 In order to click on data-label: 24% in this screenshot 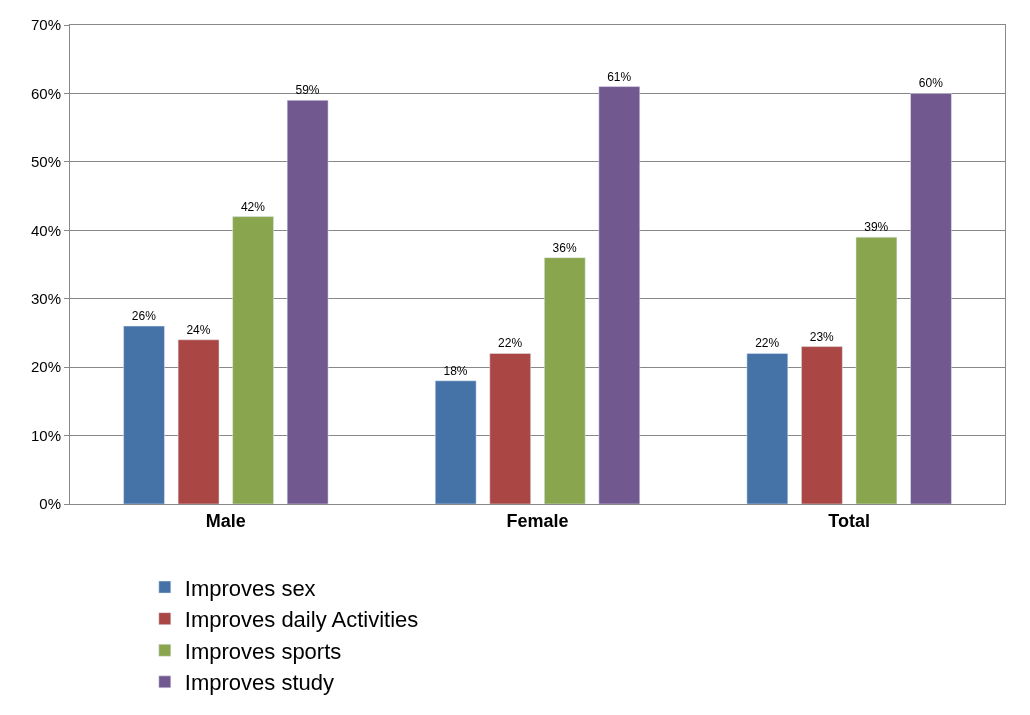, I will do `click(198, 329)`.